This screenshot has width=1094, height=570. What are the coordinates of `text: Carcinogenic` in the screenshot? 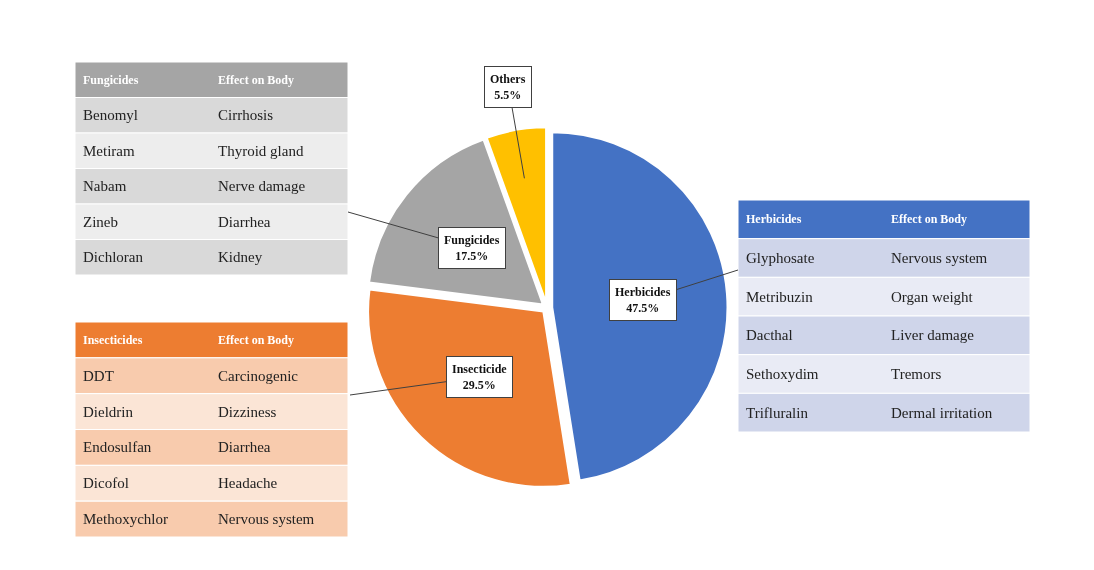 It's located at (258, 376).